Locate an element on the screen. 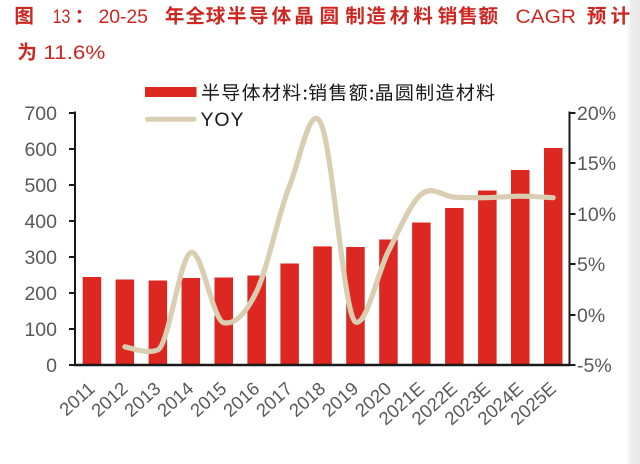 This screenshot has width=640, height=464. svg-text: 0% is located at coordinates (591, 316).